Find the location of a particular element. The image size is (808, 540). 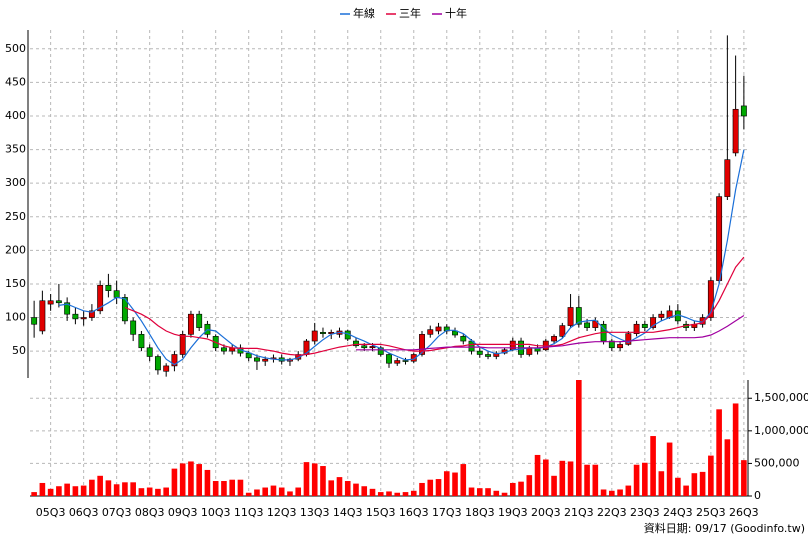

x-tick-label: 21Q3 is located at coordinates (579, 512).